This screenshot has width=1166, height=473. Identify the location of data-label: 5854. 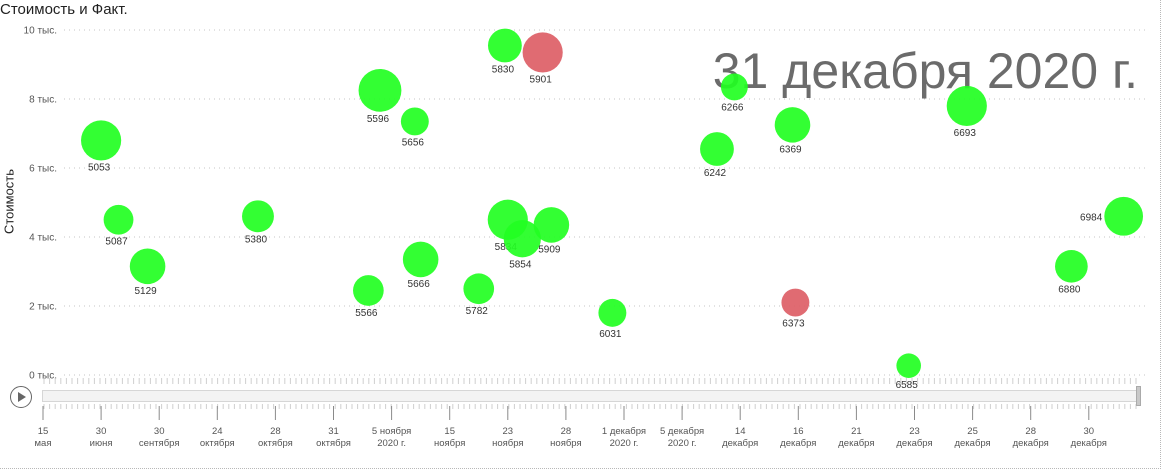
(520, 264).